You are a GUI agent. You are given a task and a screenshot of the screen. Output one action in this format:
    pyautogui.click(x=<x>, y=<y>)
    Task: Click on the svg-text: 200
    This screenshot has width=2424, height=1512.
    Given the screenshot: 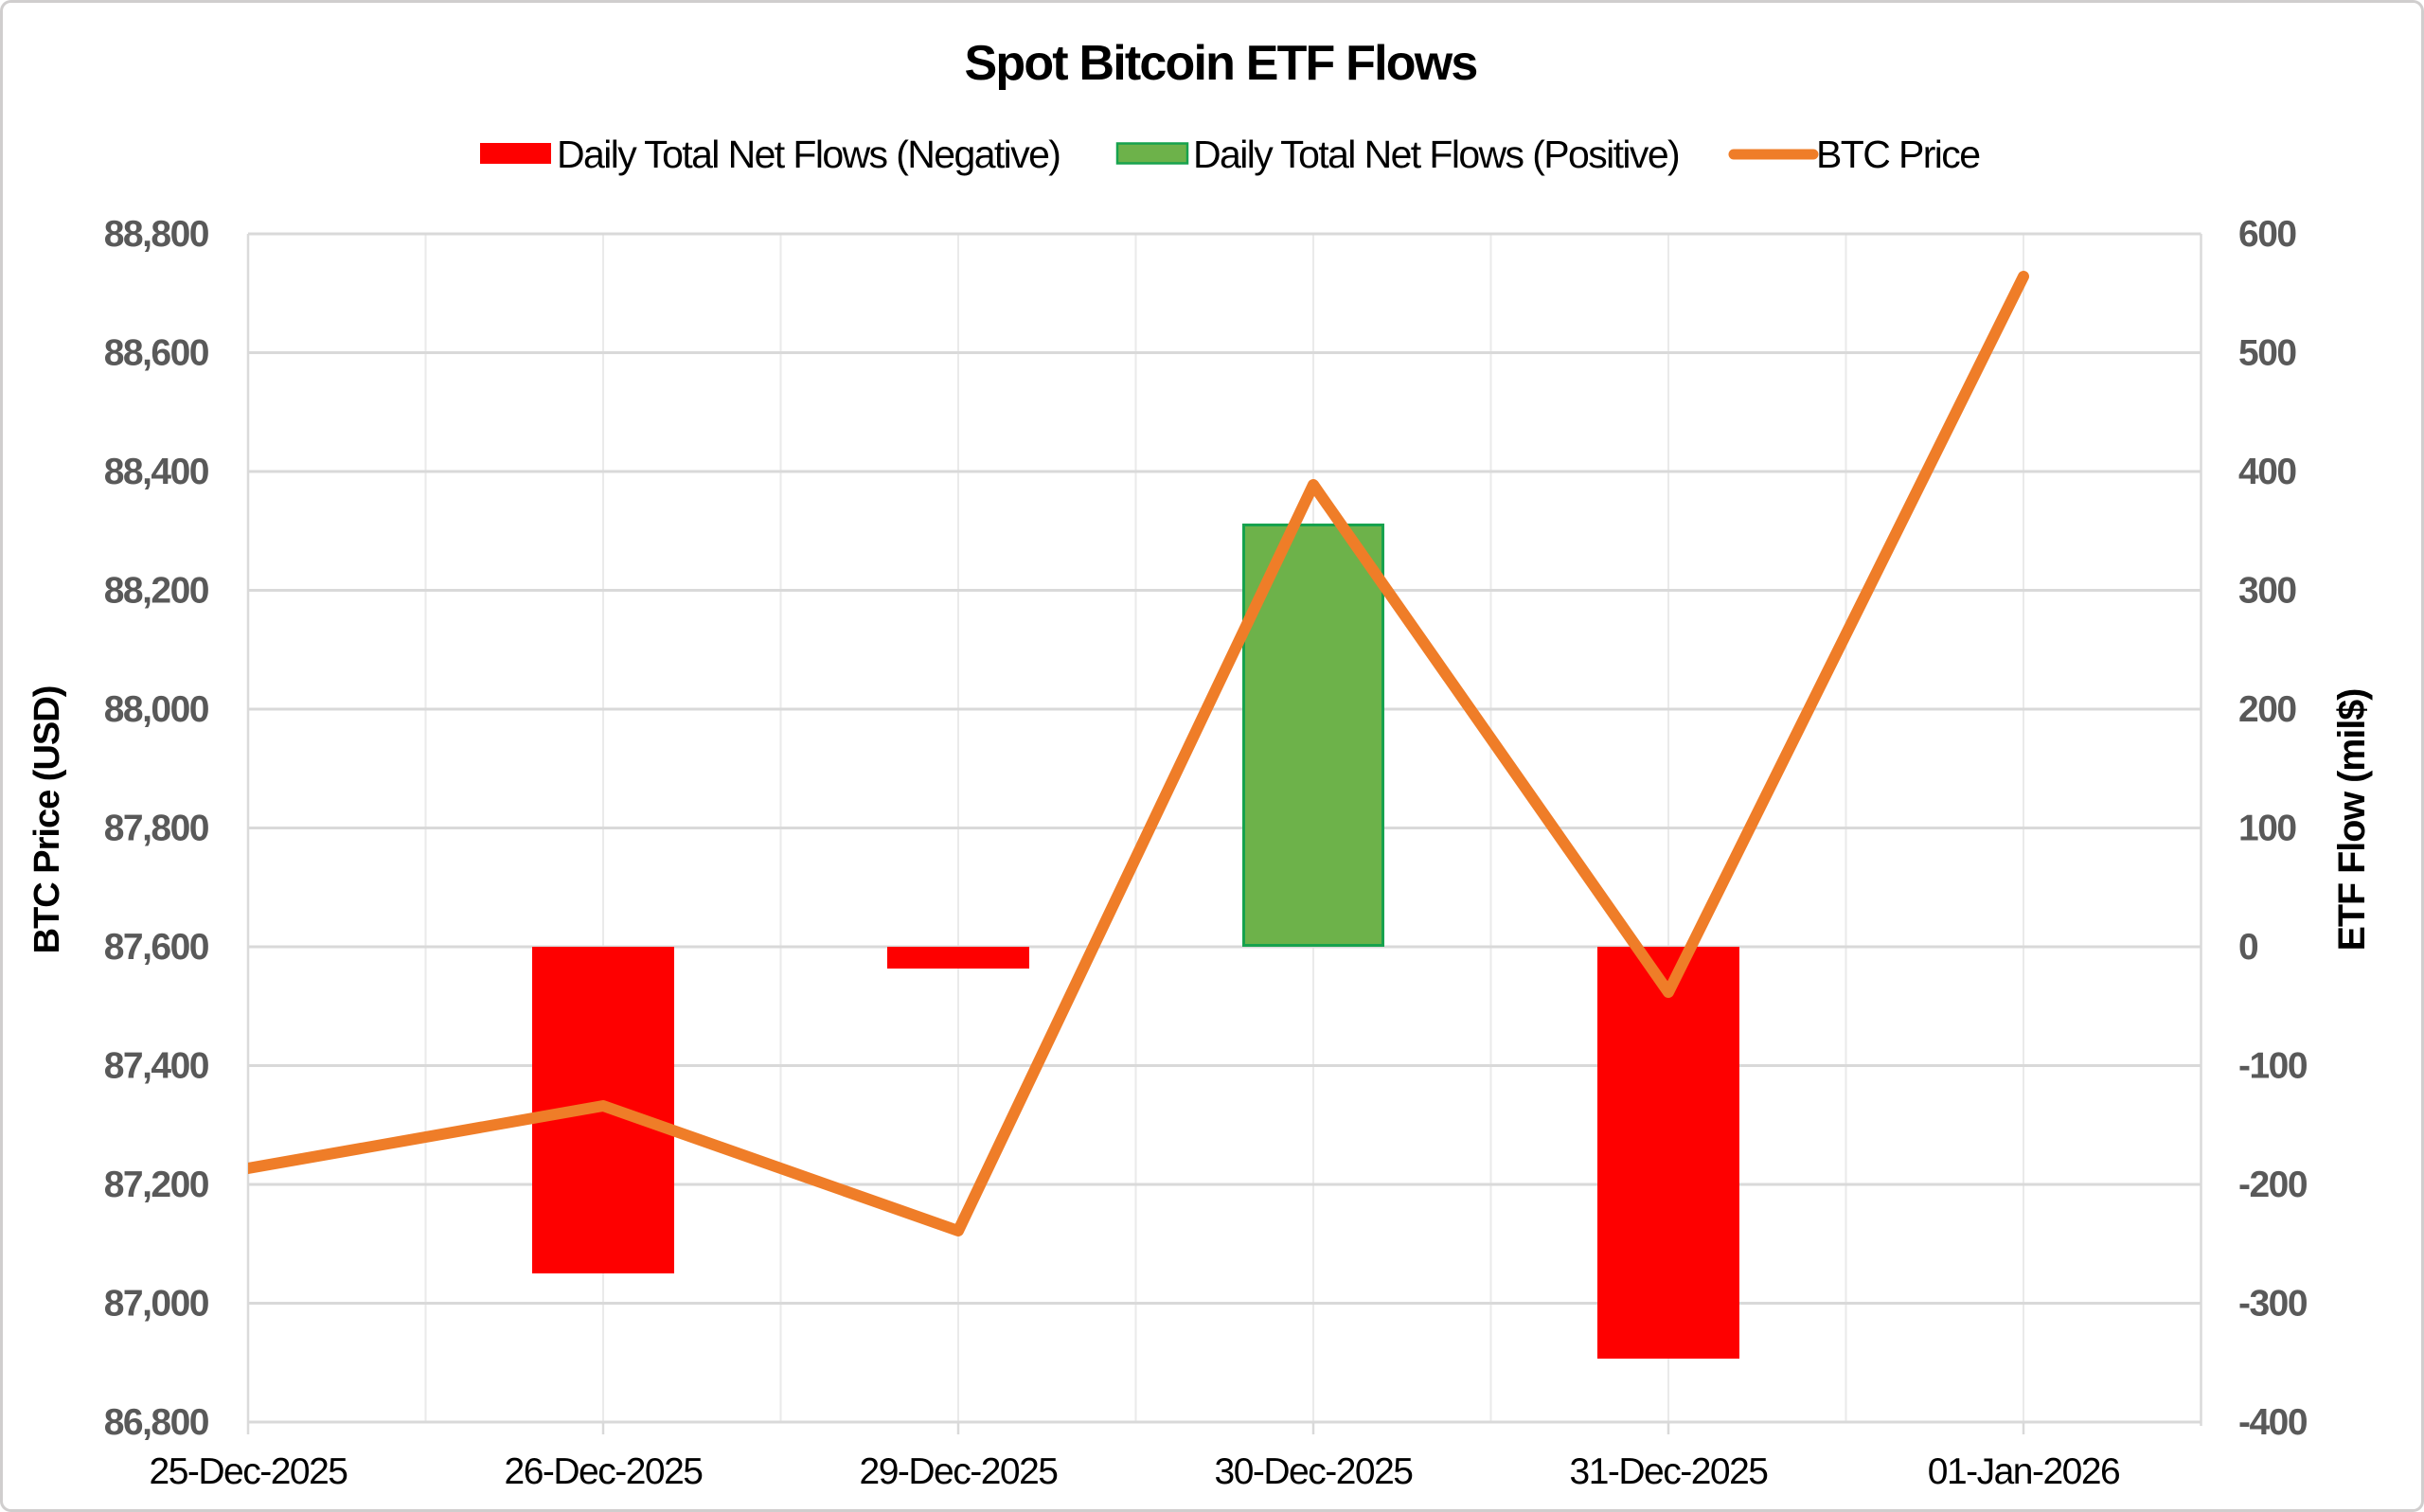 What is the action you would take?
    pyautogui.click(x=2267, y=709)
    